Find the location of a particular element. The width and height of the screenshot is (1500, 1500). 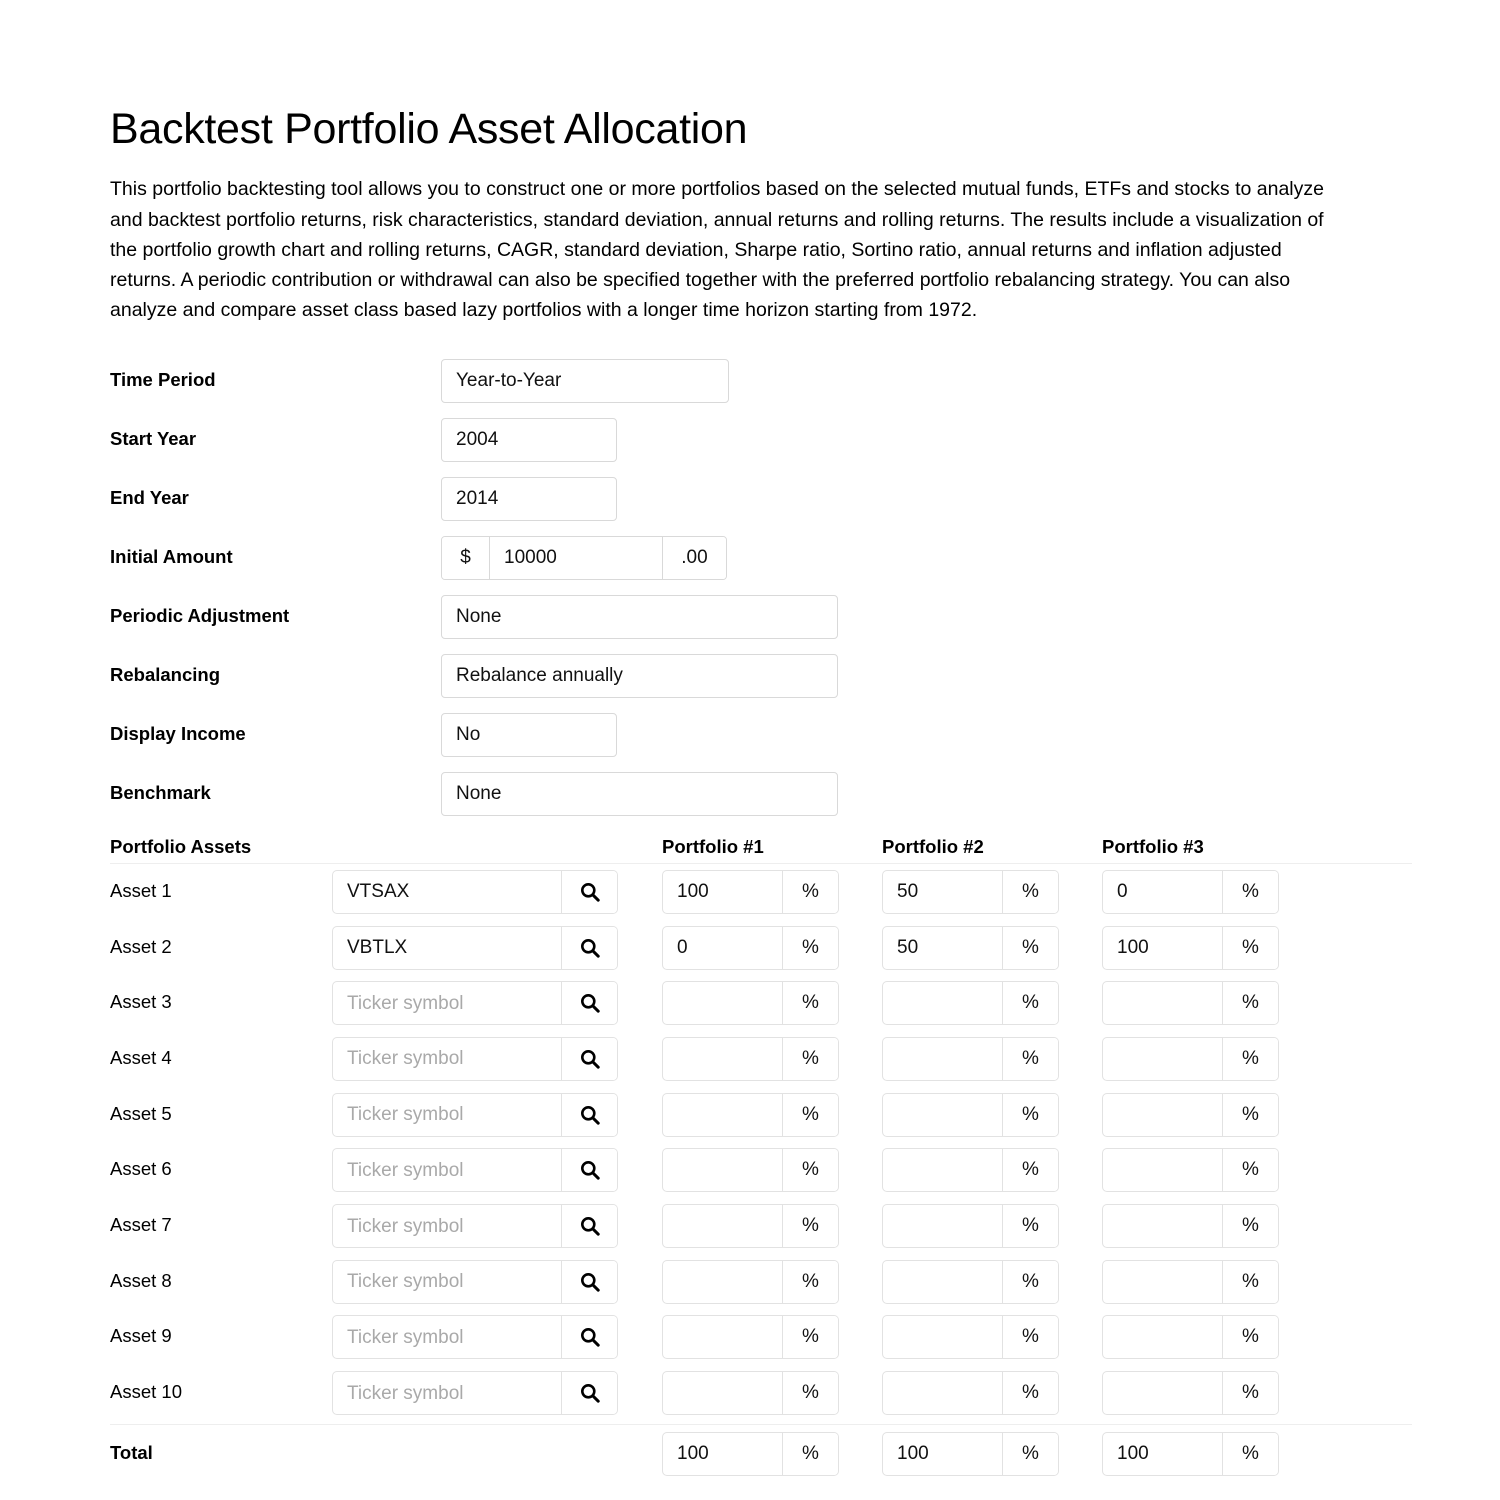

start-year-select: 2004 is located at coordinates (529, 439).